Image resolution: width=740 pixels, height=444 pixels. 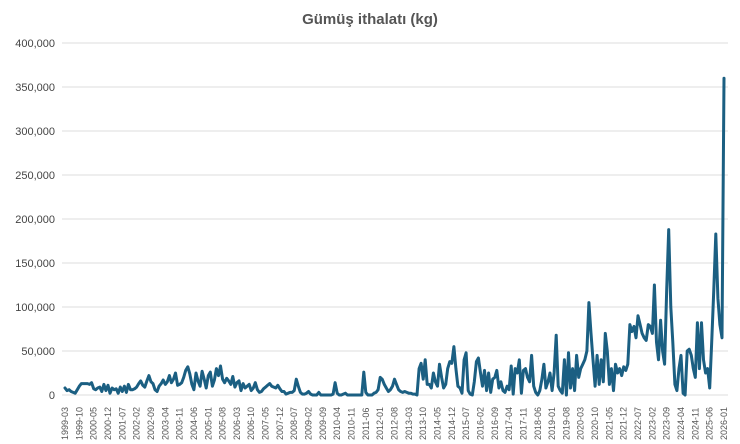 I want to click on x-tick-label: 2019-08, so click(x=566, y=423).